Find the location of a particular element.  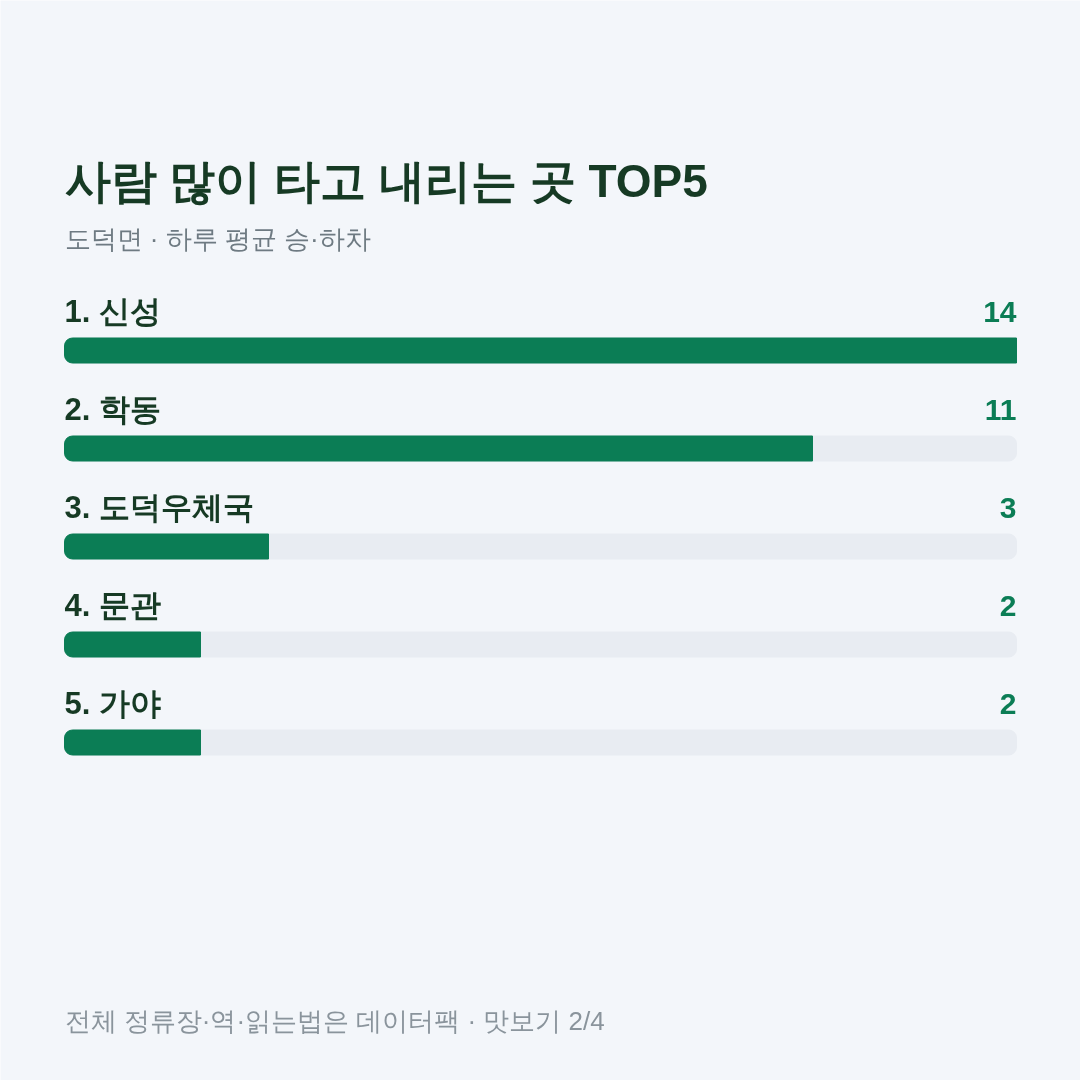

y-tick-label: 2. 학동 is located at coordinates (112, 409).